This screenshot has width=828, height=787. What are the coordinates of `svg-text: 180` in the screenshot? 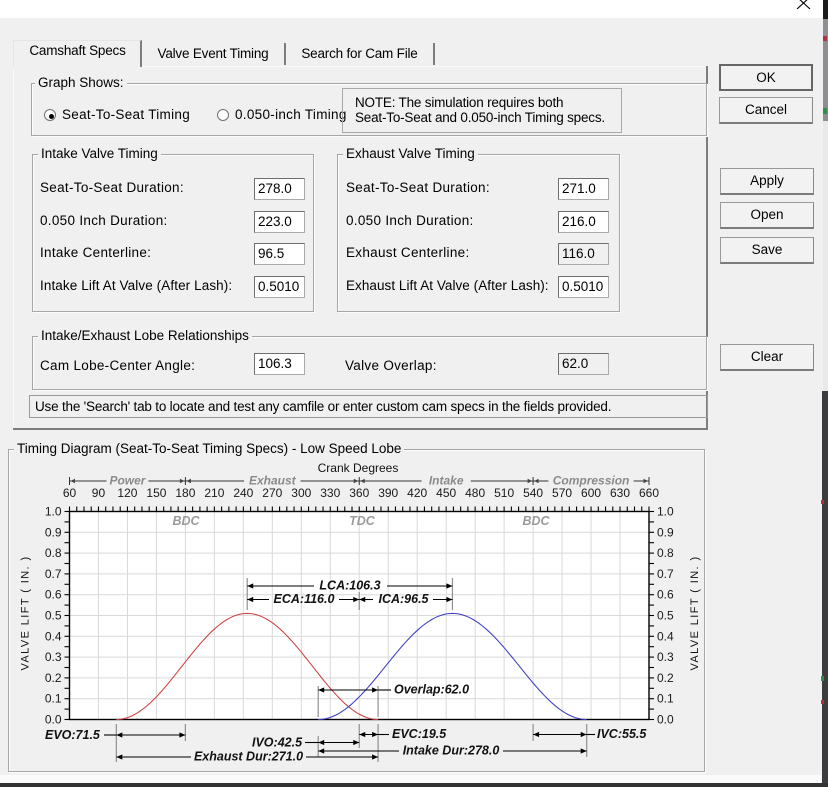 It's located at (185, 493).